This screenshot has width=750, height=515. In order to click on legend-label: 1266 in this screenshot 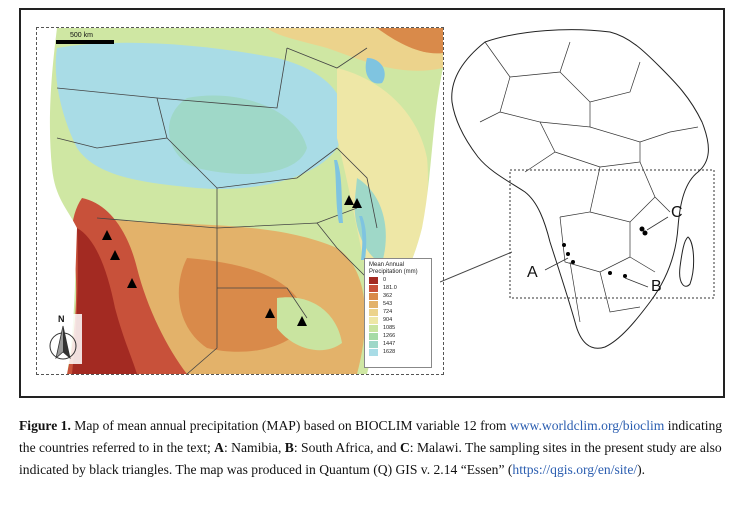, I will do `click(389, 335)`.